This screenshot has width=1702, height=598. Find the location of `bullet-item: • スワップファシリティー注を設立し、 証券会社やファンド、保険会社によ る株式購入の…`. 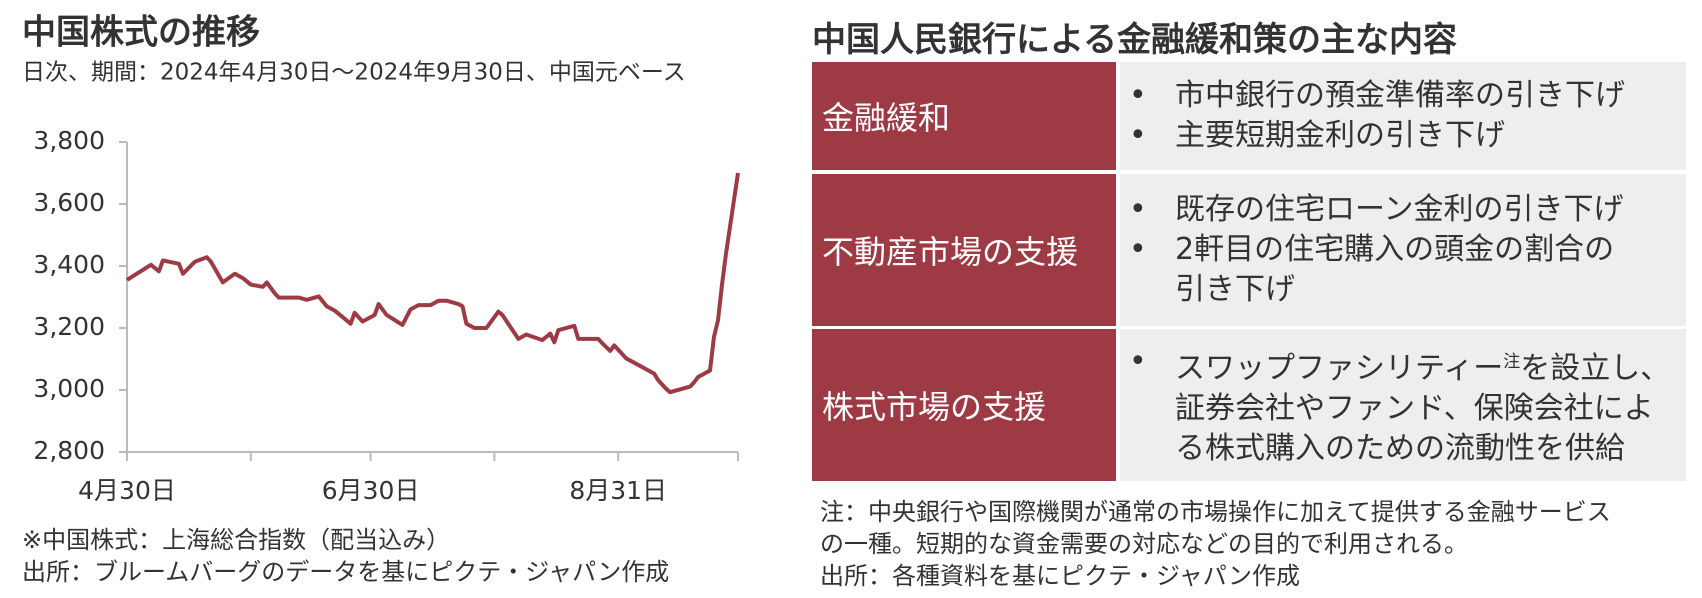

bullet-item: • スワップファシリティー注を設立し、 証券会社やファンド、保険会社によ る株式購入の… is located at coordinates (1403, 405).